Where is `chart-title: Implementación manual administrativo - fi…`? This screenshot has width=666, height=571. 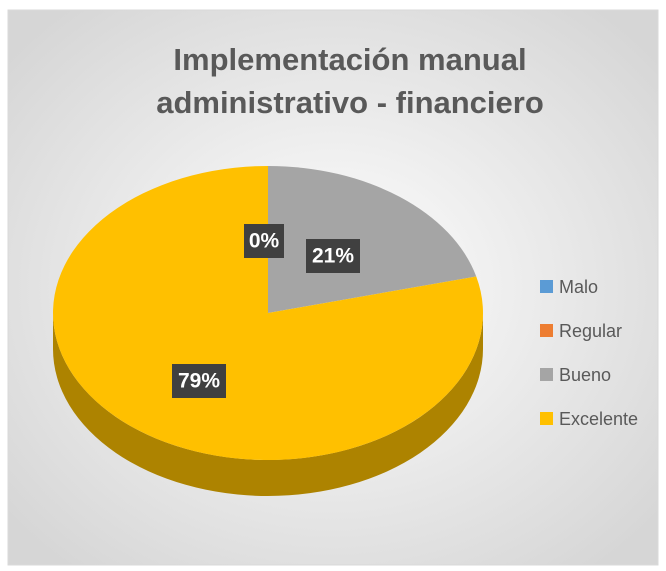 chart-title: Implementación manual administrativo - fi… is located at coordinates (350, 81).